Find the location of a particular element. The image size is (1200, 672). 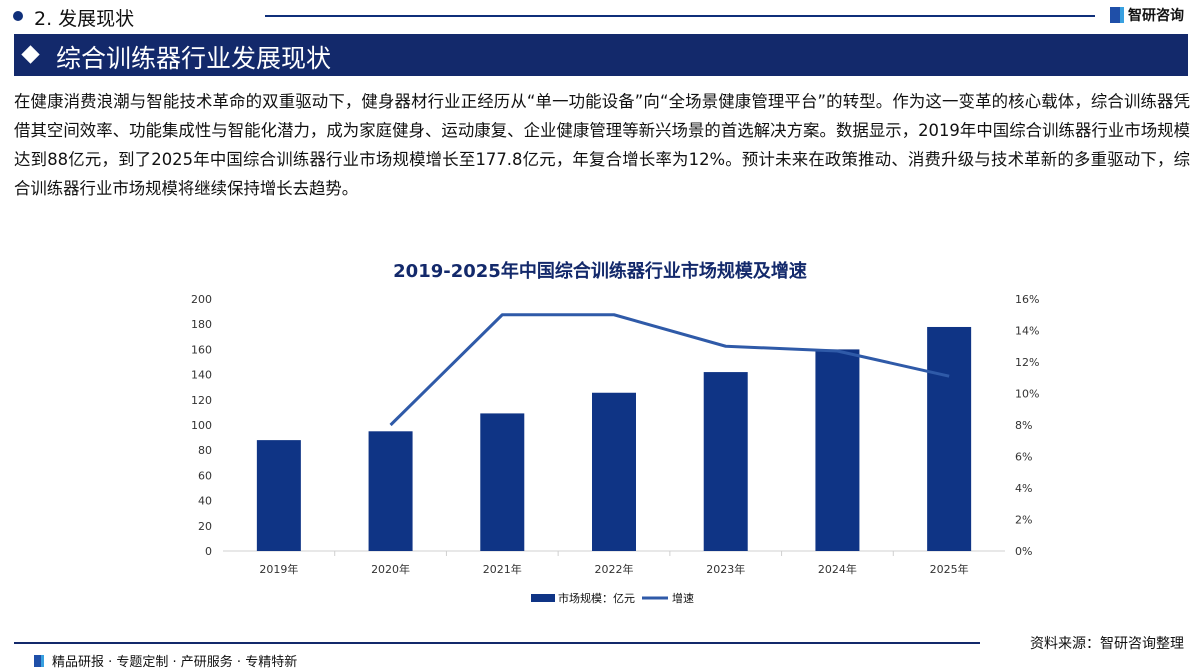

y-right-tick-label: 10% is located at coordinates (1027, 394).